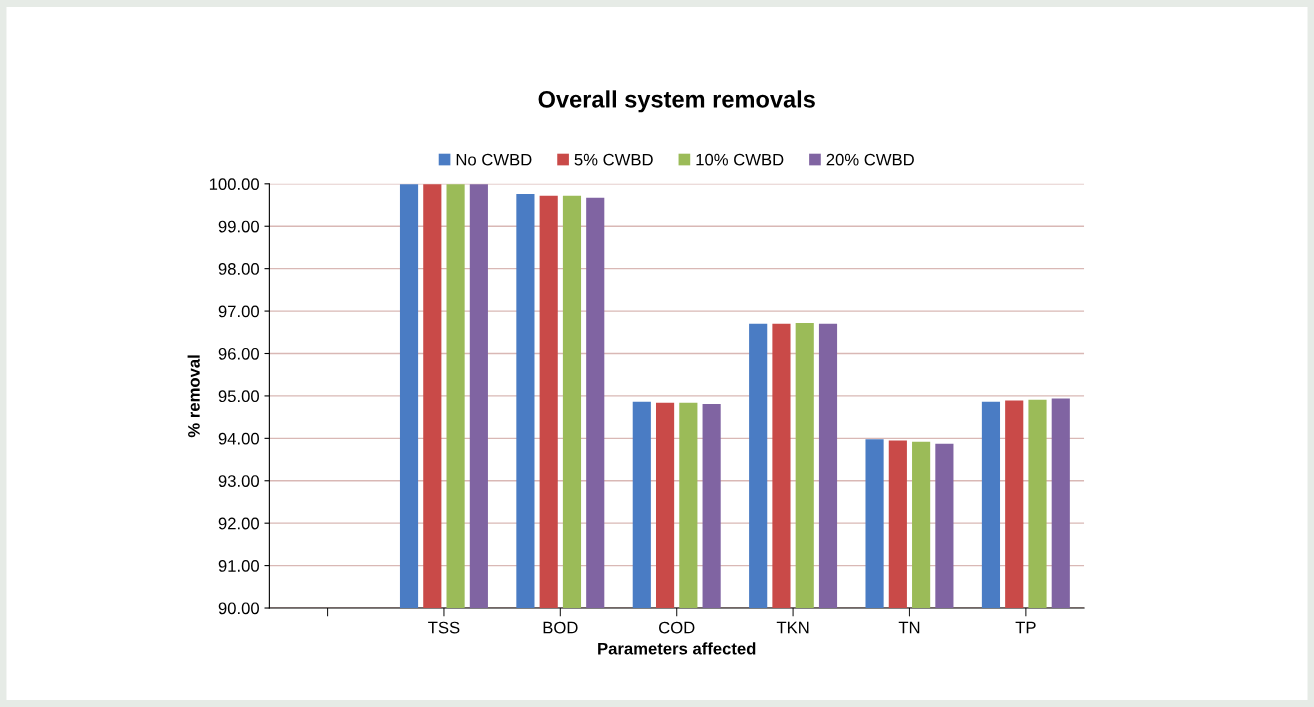 This screenshot has height=707, width=1314. Describe the element at coordinates (909, 627) in the screenshot. I see `x-tick-label: TN` at that location.